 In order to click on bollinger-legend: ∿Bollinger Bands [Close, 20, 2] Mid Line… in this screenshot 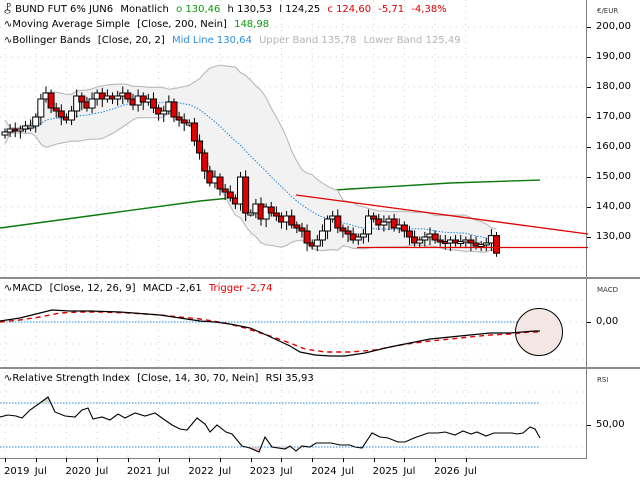, I will do `click(234, 40)`.